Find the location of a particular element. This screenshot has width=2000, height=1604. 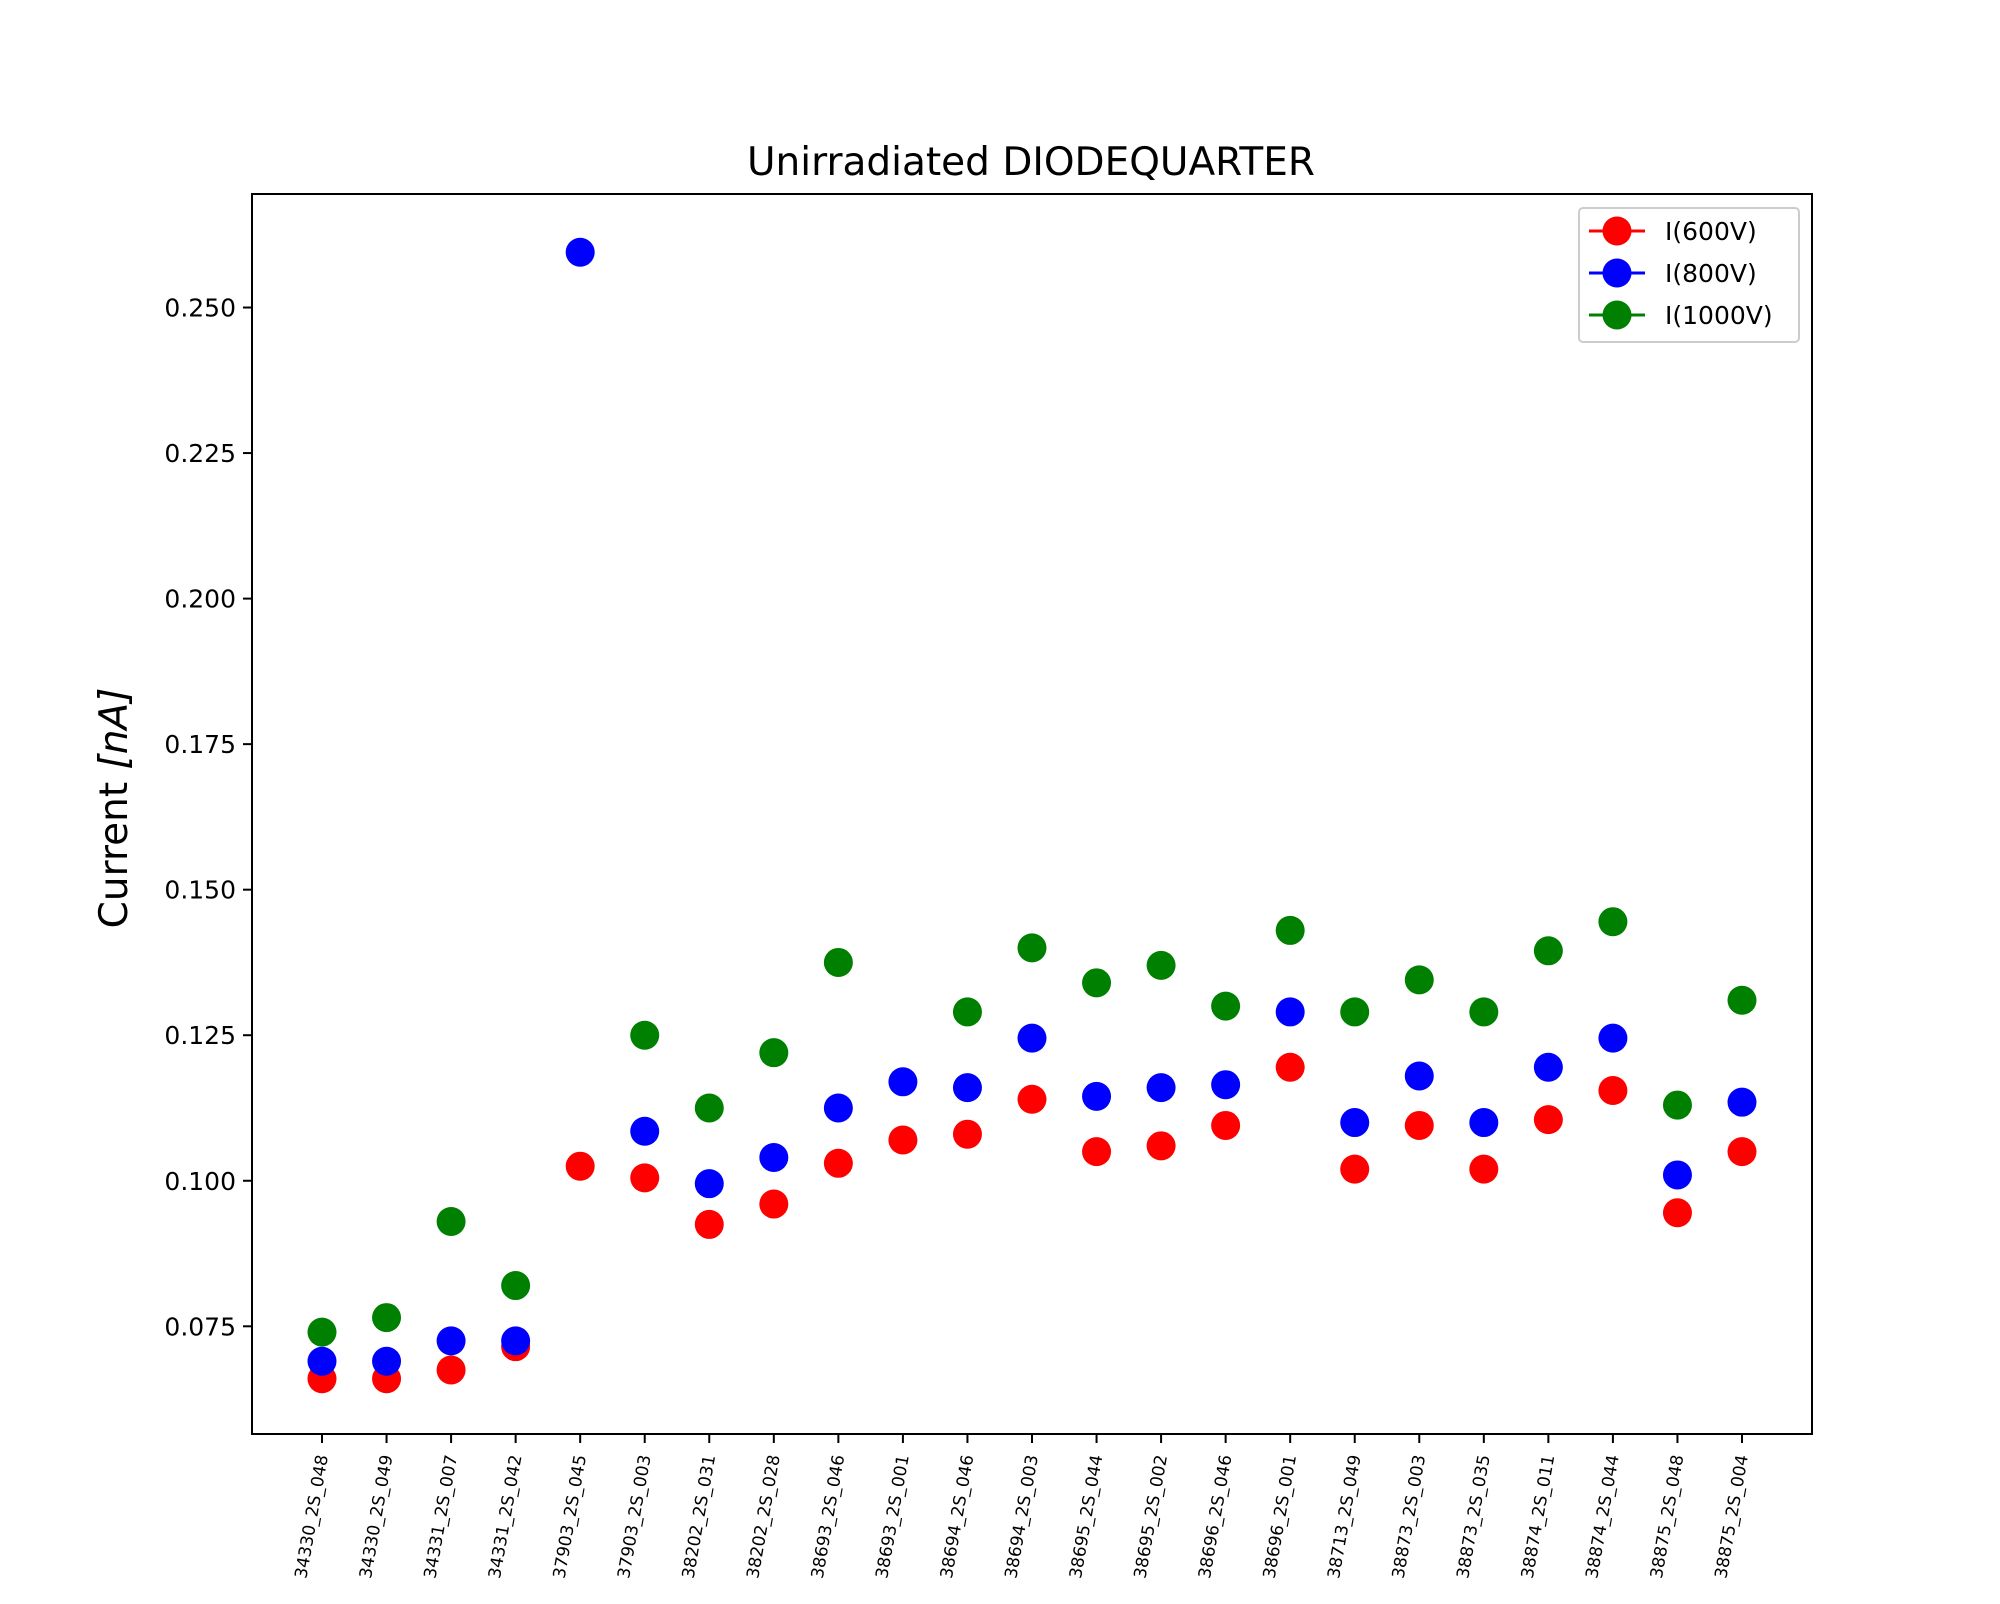

y-tick-label: 0.075 is located at coordinates (200, 1326).